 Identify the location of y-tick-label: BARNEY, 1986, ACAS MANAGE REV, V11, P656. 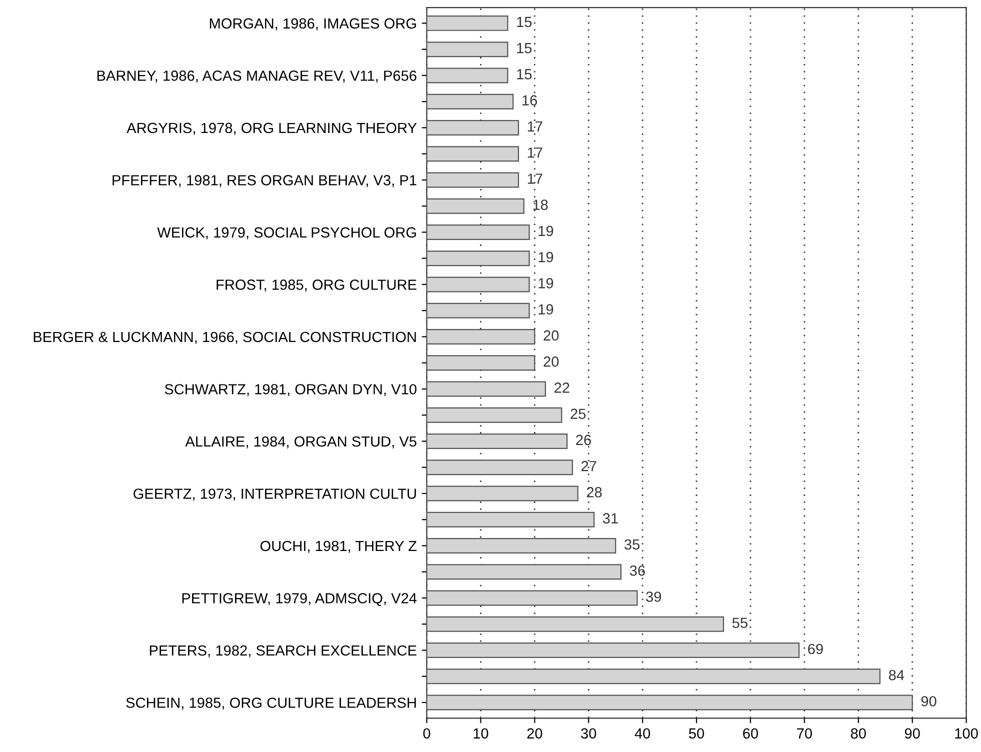
(256, 76).